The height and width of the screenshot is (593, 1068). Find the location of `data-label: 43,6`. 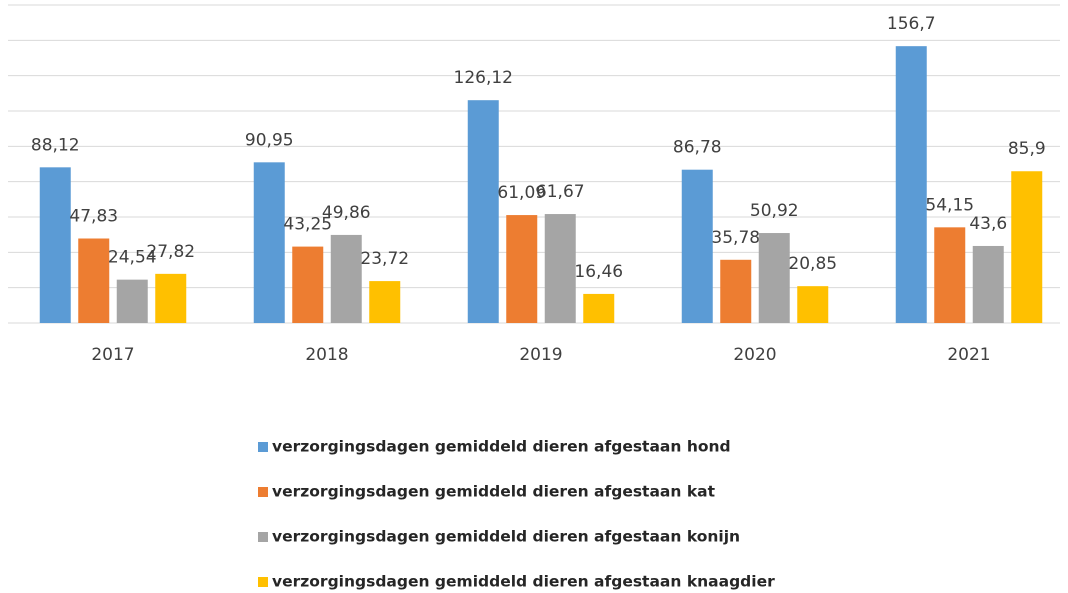

data-label: 43,6 is located at coordinates (988, 224).